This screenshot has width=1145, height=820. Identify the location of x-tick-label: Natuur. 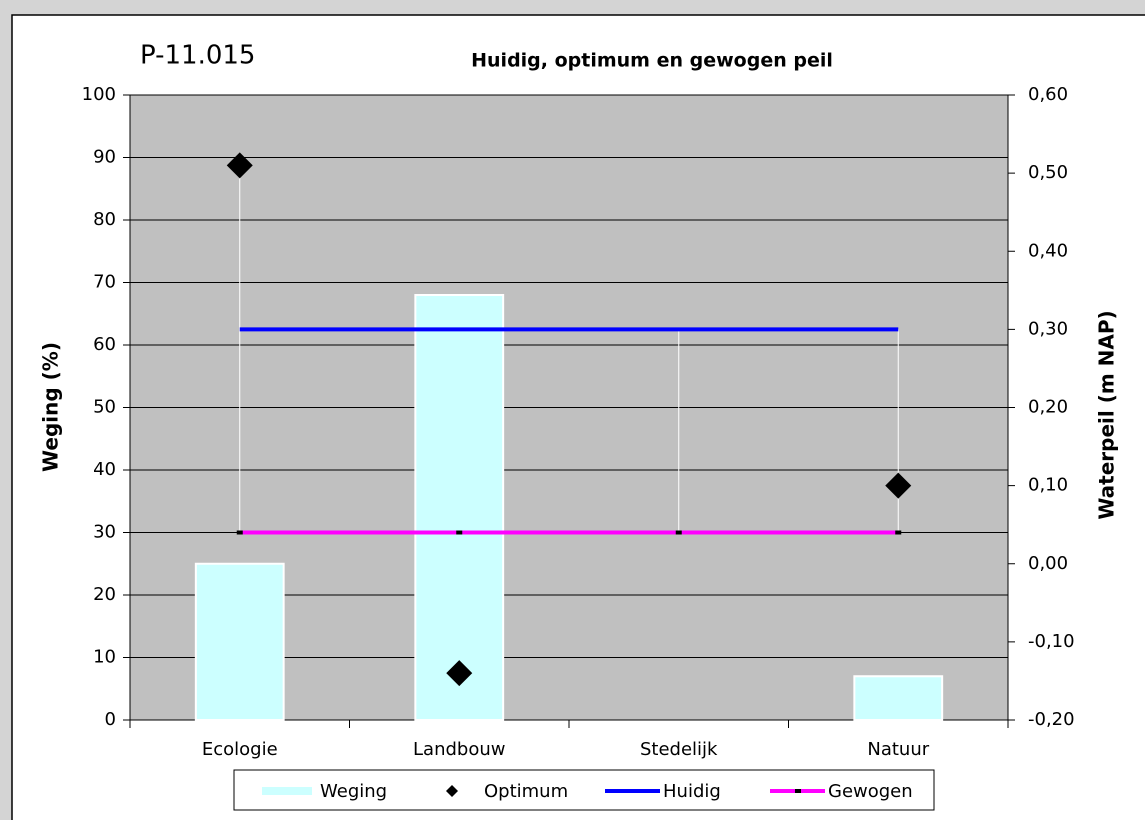
(898, 749).